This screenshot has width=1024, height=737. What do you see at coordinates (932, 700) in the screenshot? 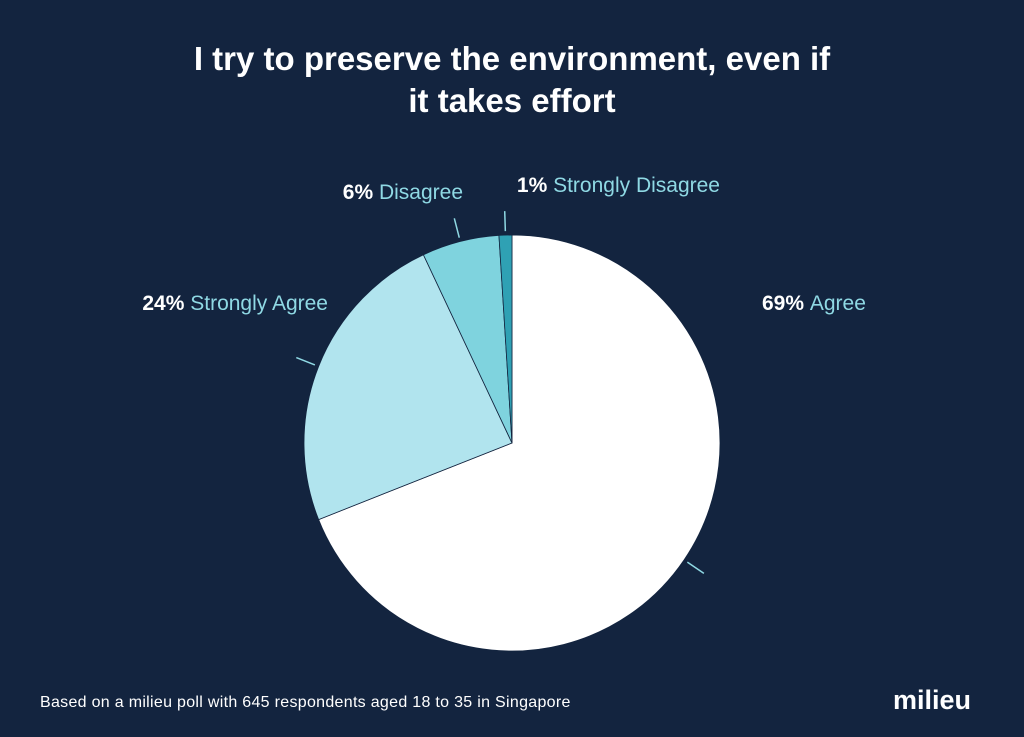
I see `milieu-logo: milieu` at bounding box center [932, 700].